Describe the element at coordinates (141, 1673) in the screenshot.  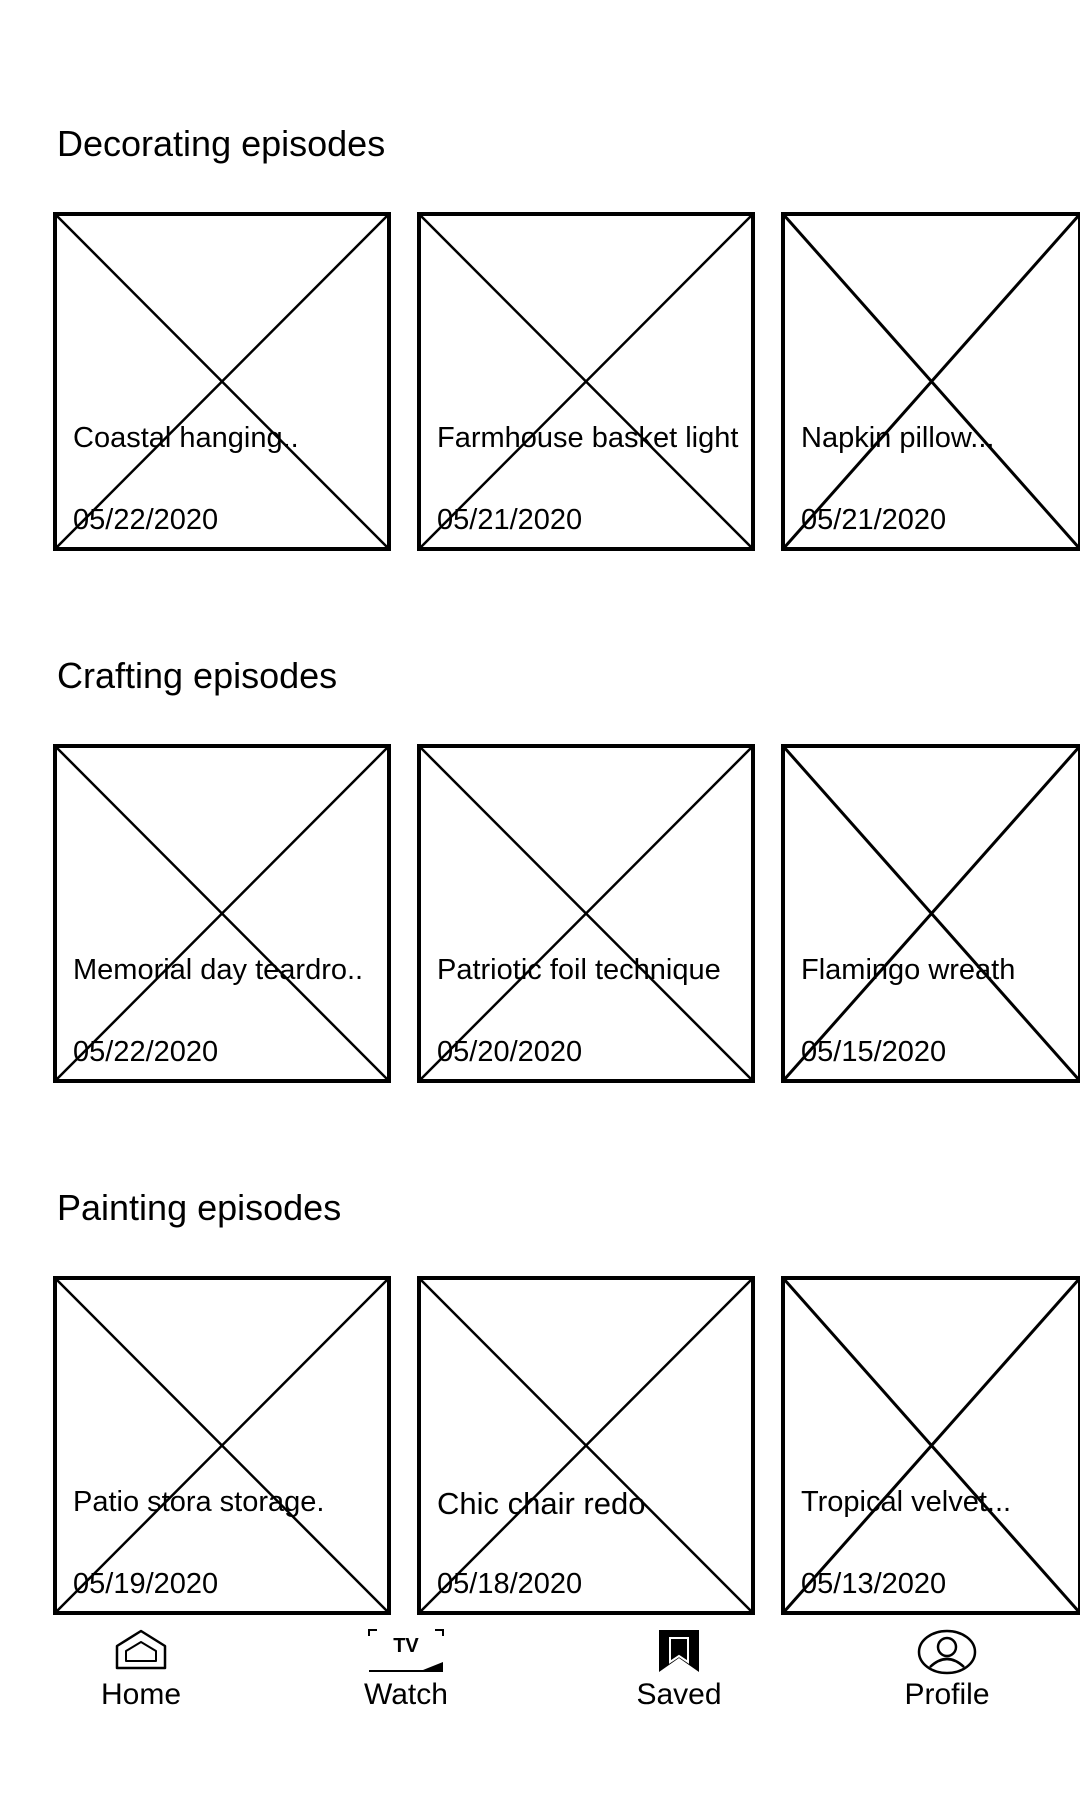
I see `nav-home: Home` at that location.